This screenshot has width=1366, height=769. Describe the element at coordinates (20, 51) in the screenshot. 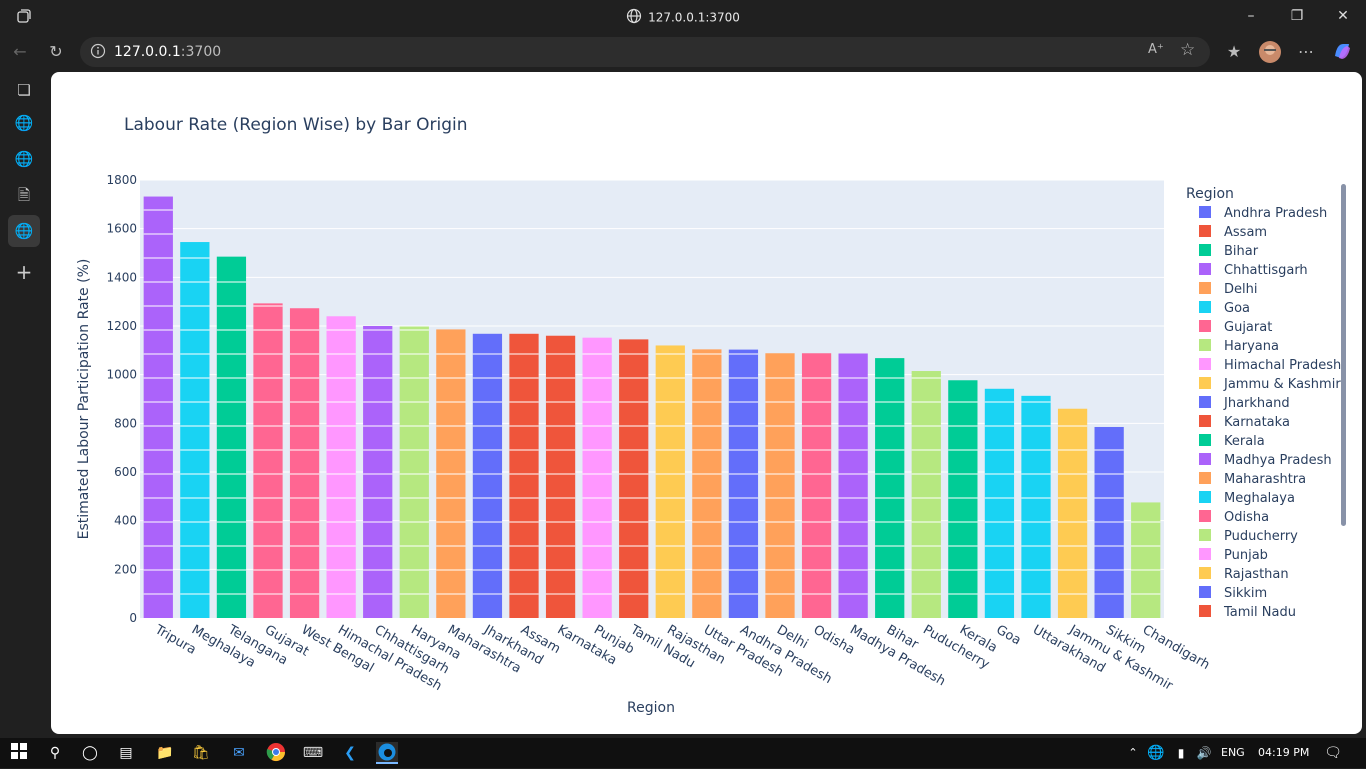

I see `back-icon: ←` at that location.